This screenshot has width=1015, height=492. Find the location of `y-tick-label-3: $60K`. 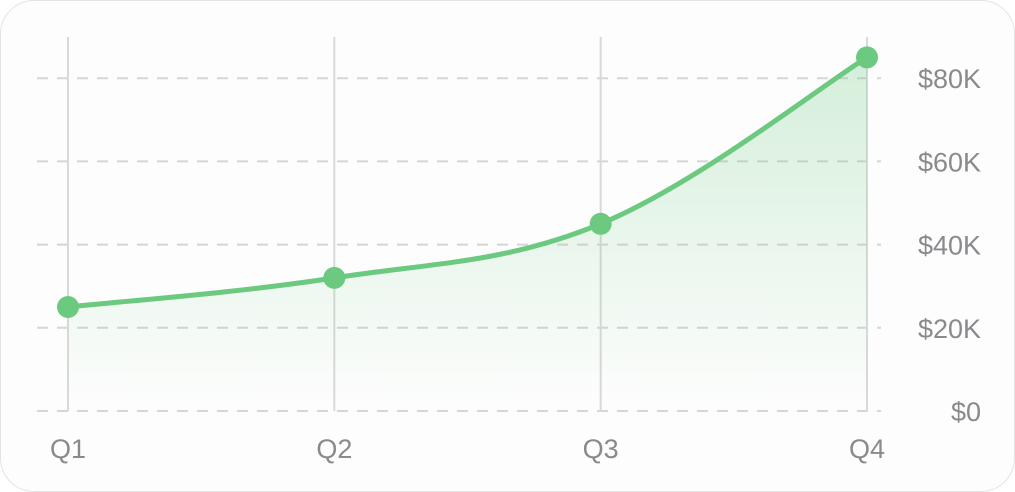

y-tick-label-3: $60K is located at coordinates (949, 162).